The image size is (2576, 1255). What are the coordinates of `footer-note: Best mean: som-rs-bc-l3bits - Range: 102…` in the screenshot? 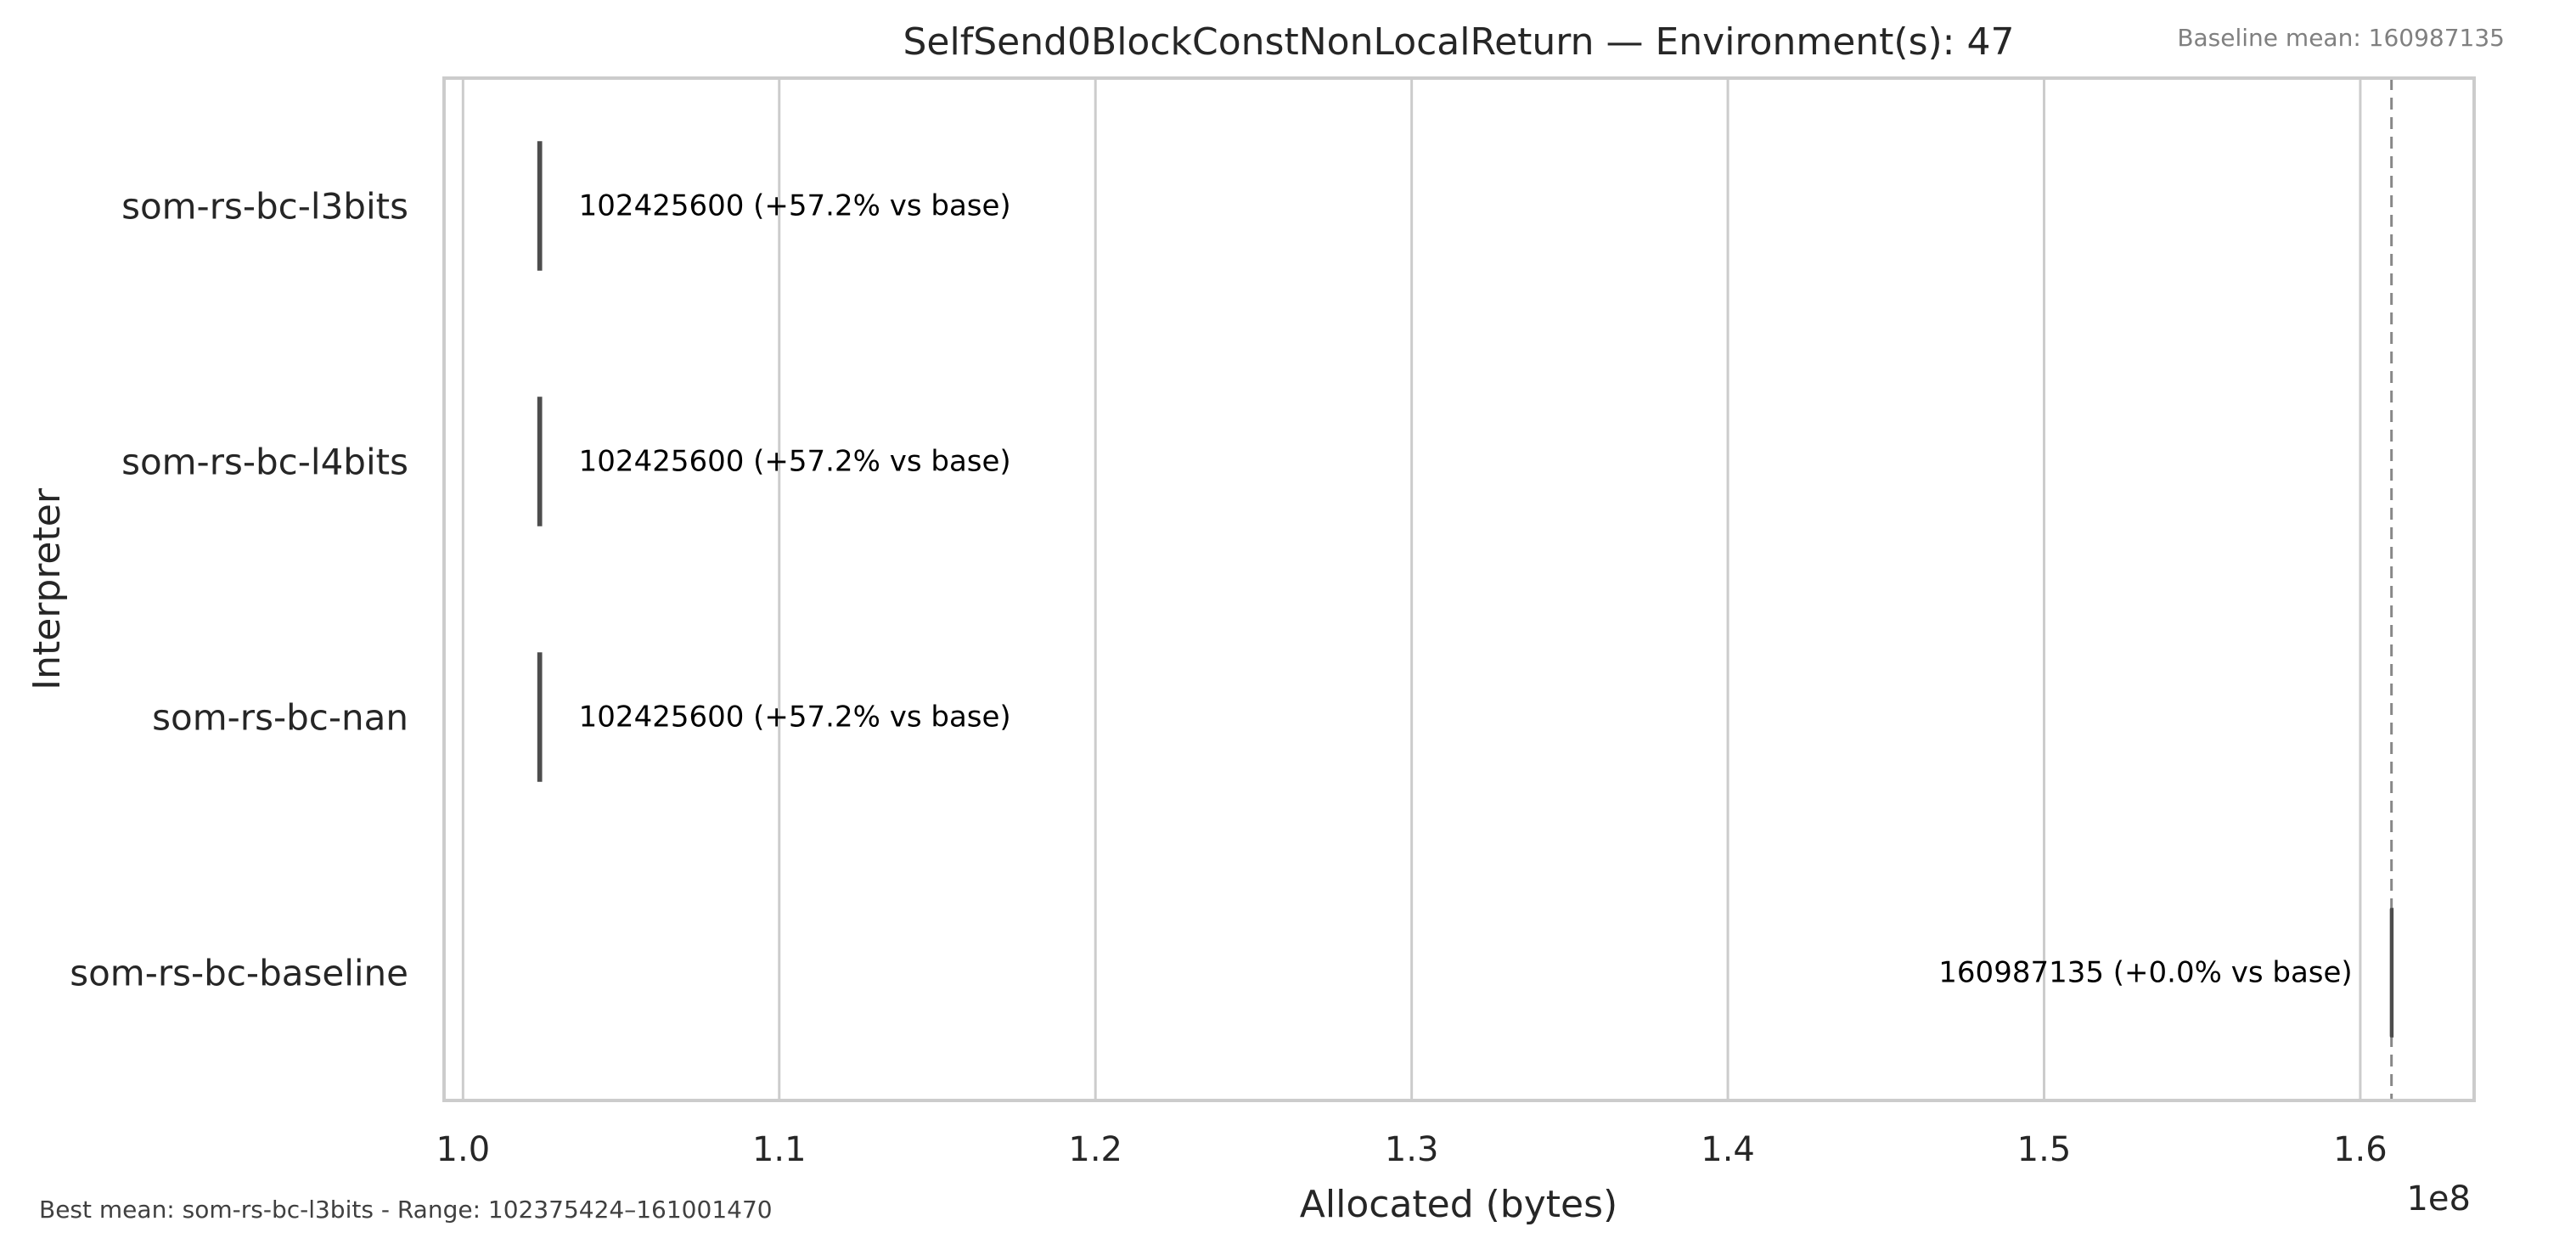 It's located at (406, 1210).